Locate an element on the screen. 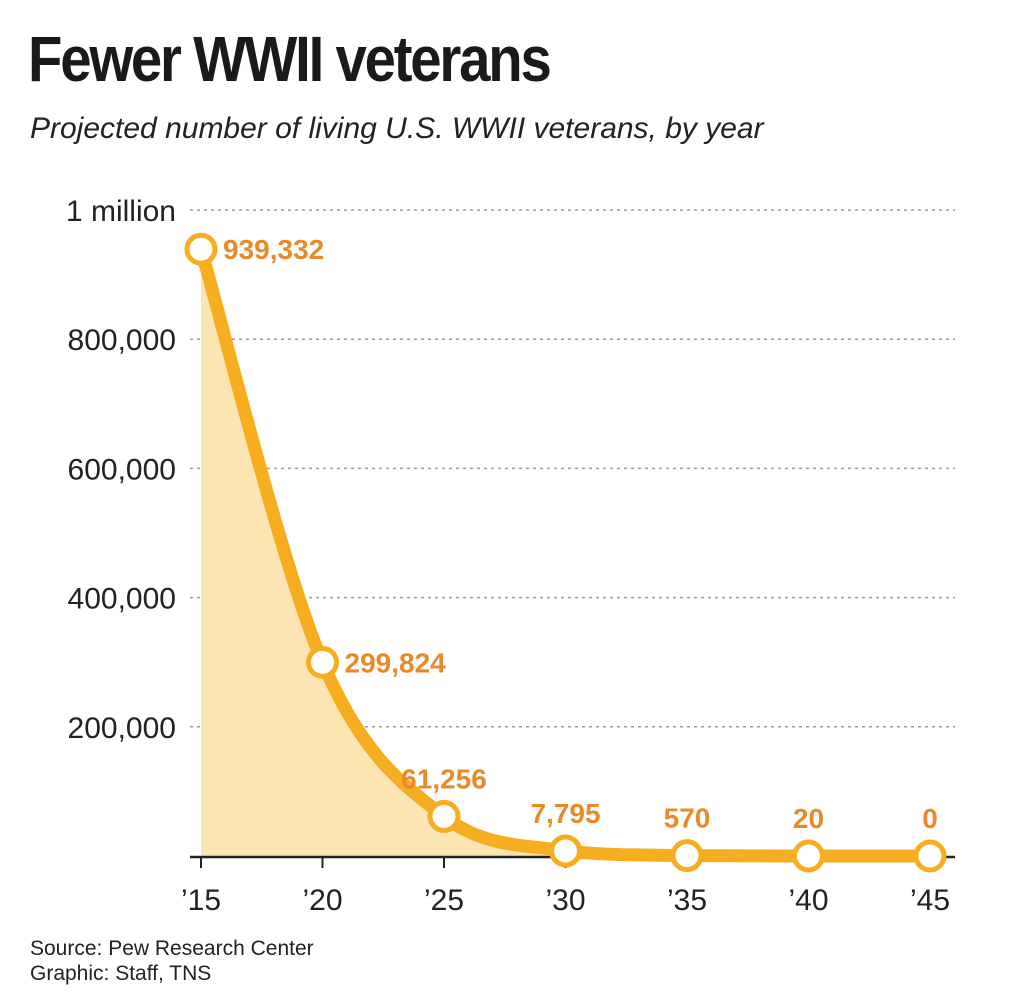 This screenshot has width=1022, height=1000. data-label: 7,795 is located at coordinates (565, 813).